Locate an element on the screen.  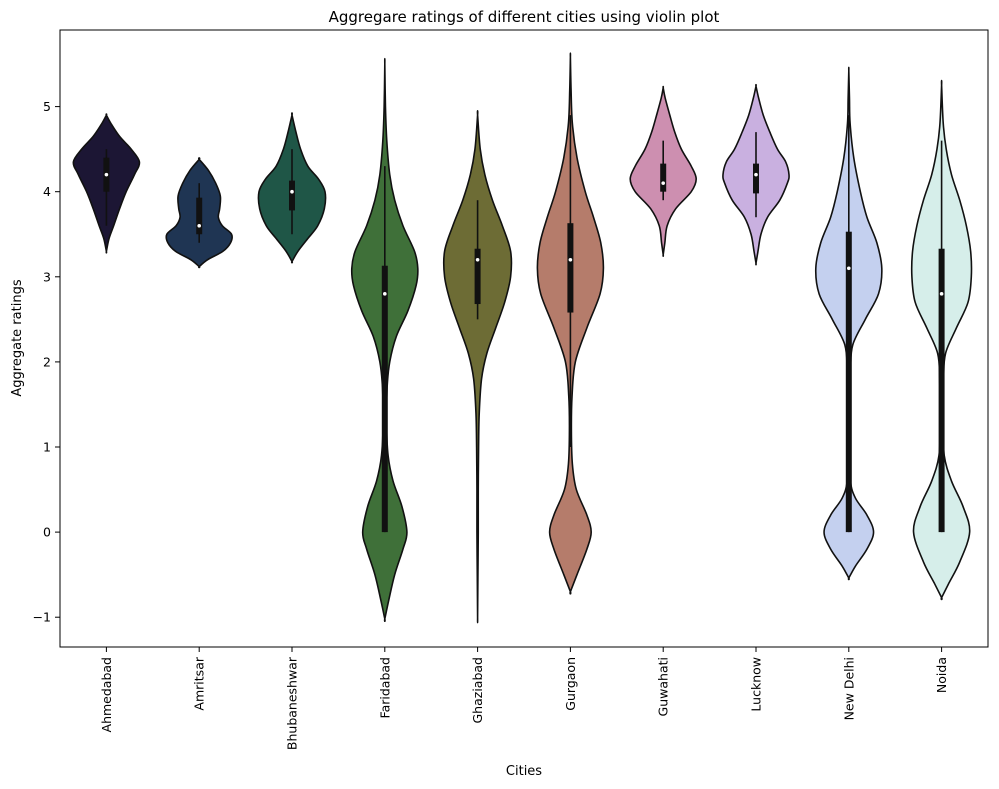
y-tick-label: 5 is located at coordinates (47, 106).